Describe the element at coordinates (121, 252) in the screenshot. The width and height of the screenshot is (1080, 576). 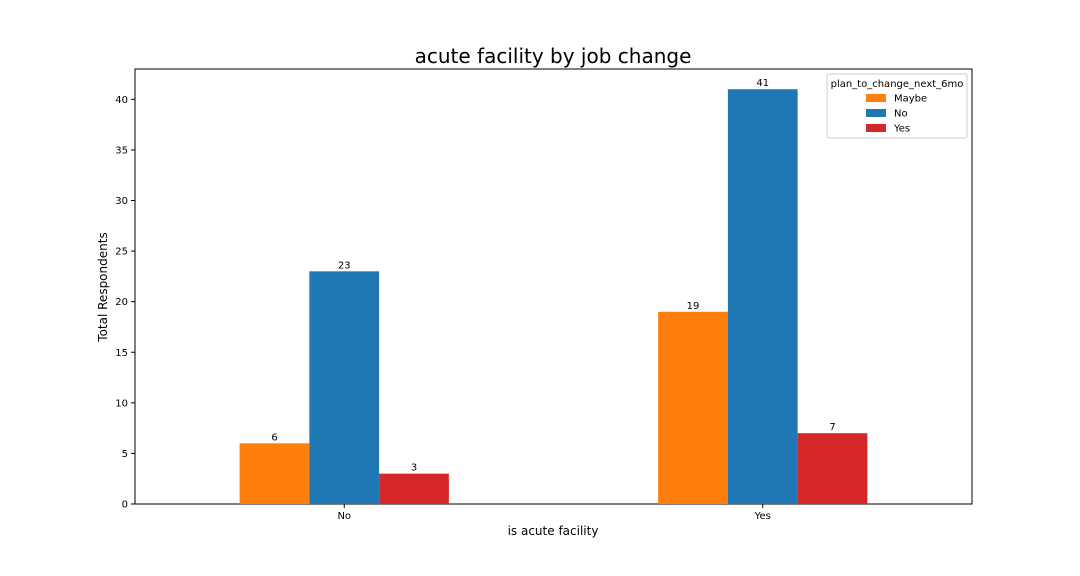
I see `y-tick-label: 25` at that location.